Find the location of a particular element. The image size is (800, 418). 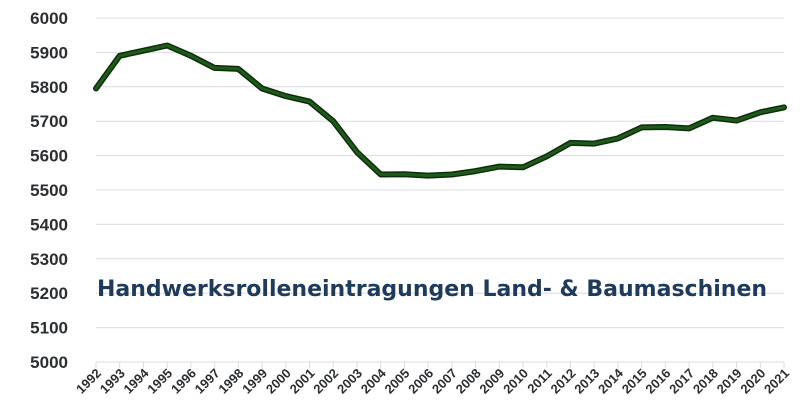

y-tick-label: 5000 is located at coordinates (49, 362).